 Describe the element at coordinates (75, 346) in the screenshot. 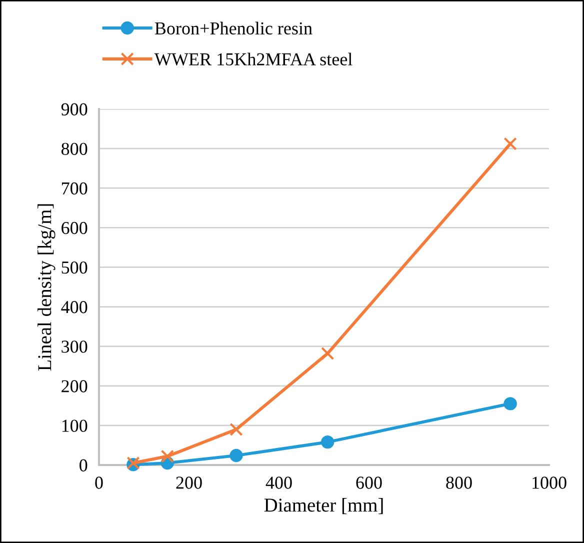

I see `y-tick-label: 300` at that location.